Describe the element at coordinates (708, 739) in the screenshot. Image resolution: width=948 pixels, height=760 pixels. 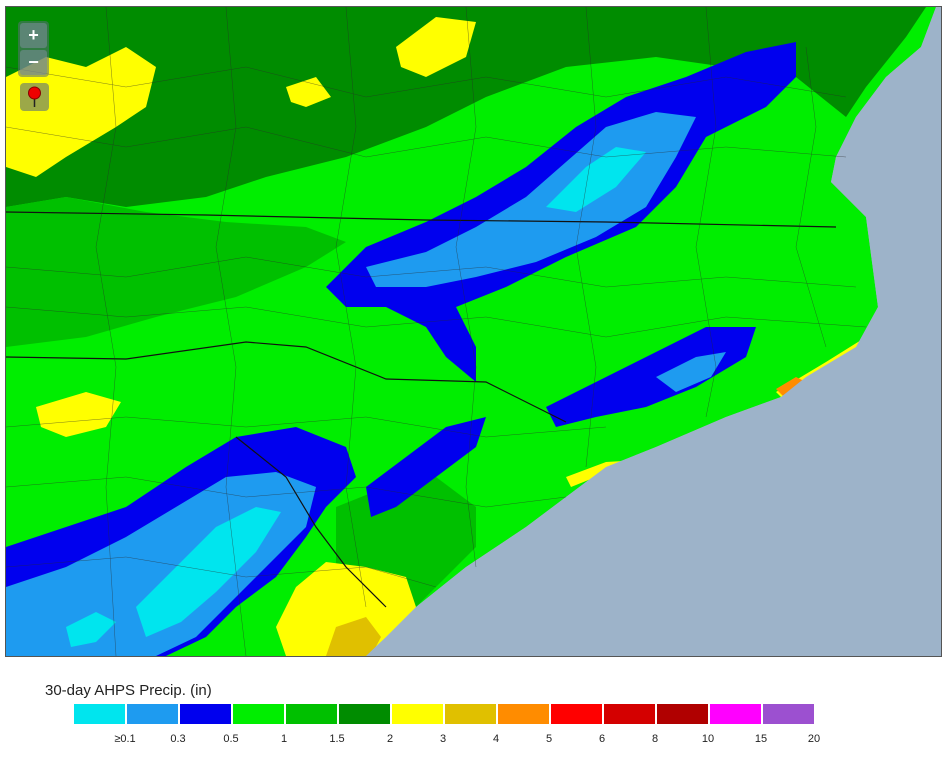
I see `legend-tick-label: 10` at that location.